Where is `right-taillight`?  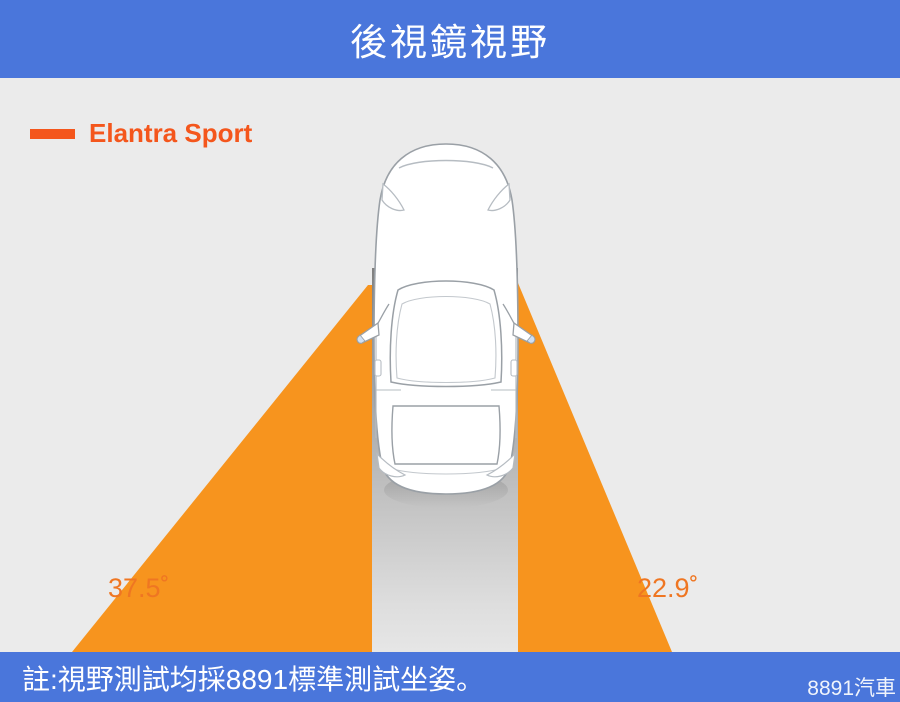 right-taillight is located at coordinates (500, 465).